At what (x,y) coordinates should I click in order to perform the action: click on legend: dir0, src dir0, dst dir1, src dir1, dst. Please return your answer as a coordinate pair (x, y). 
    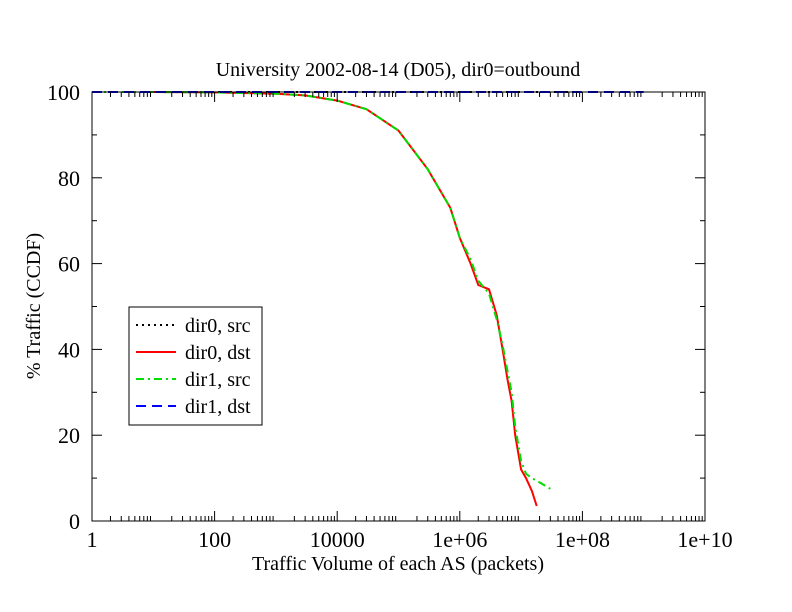
    Looking at the image, I should click on (195, 366).